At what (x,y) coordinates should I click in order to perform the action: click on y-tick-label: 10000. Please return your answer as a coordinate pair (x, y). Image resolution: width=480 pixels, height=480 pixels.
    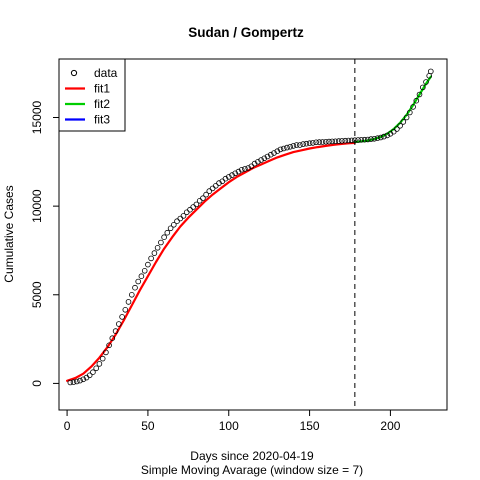
    Looking at the image, I should click on (37, 206).